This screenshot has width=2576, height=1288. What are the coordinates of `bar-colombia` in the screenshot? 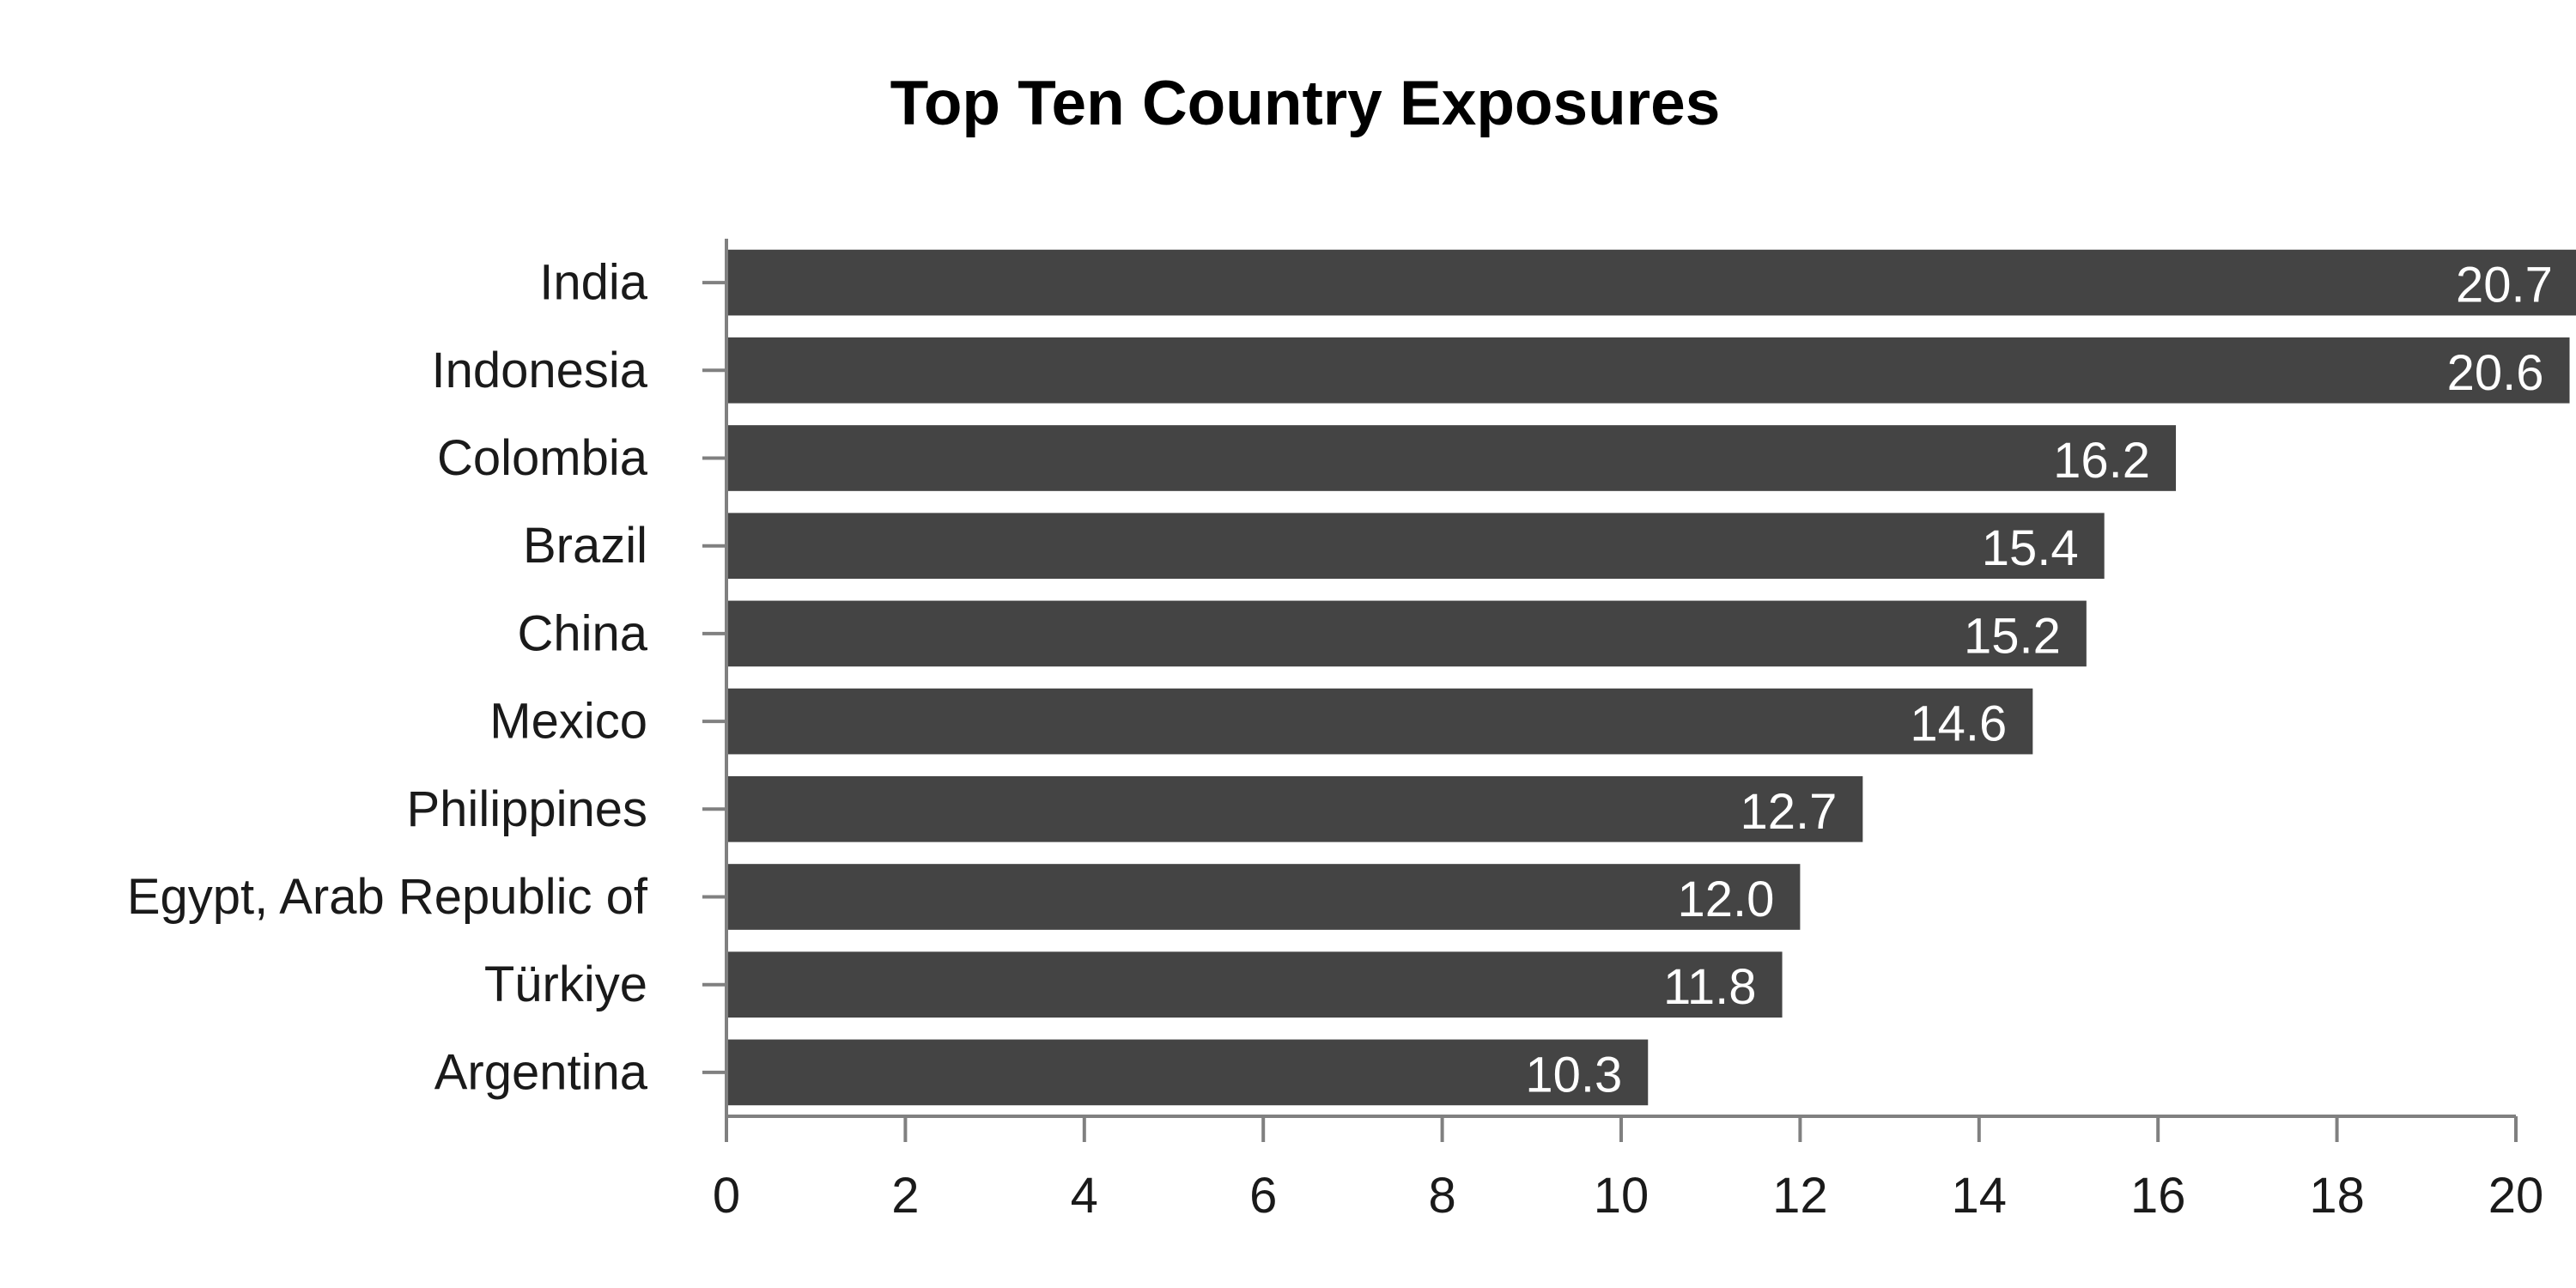 It's located at (1452, 458).